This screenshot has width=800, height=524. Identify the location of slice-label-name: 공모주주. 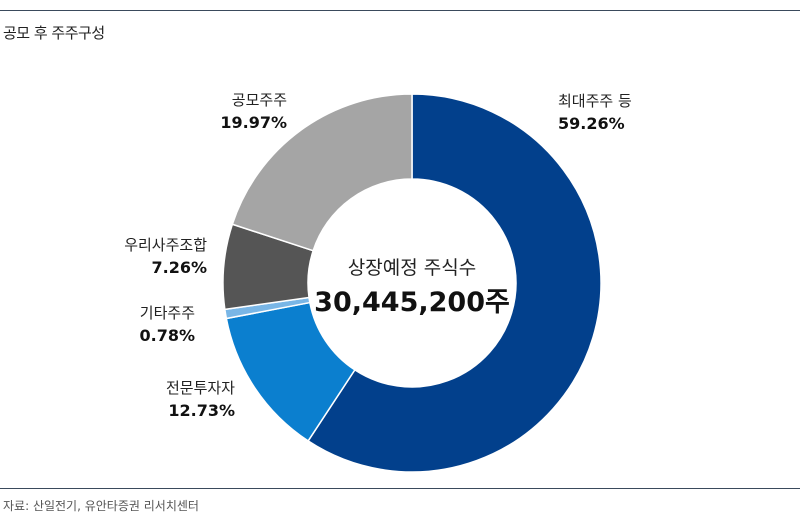
(259, 100).